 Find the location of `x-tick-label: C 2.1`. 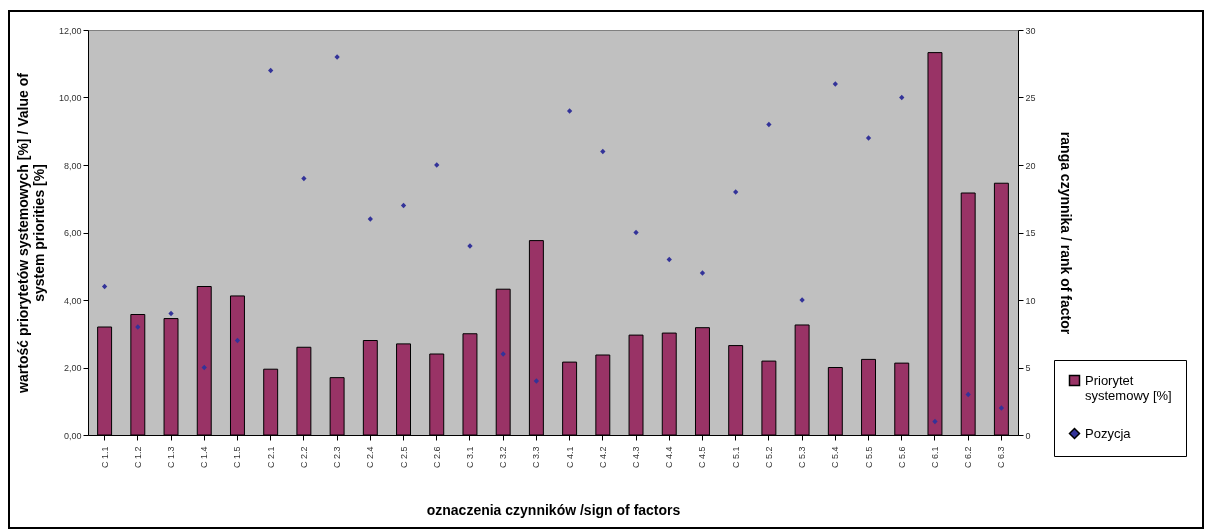

x-tick-label: C 2.1 is located at coordinates (270, 457).